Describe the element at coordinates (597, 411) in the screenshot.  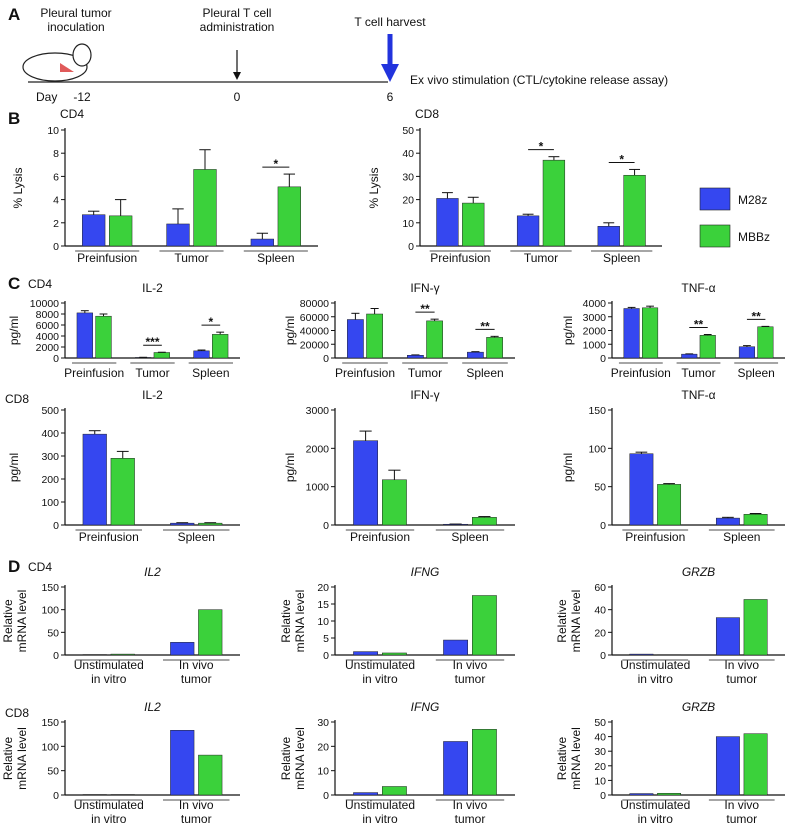
I see `y-tick-label: 150` at that location.